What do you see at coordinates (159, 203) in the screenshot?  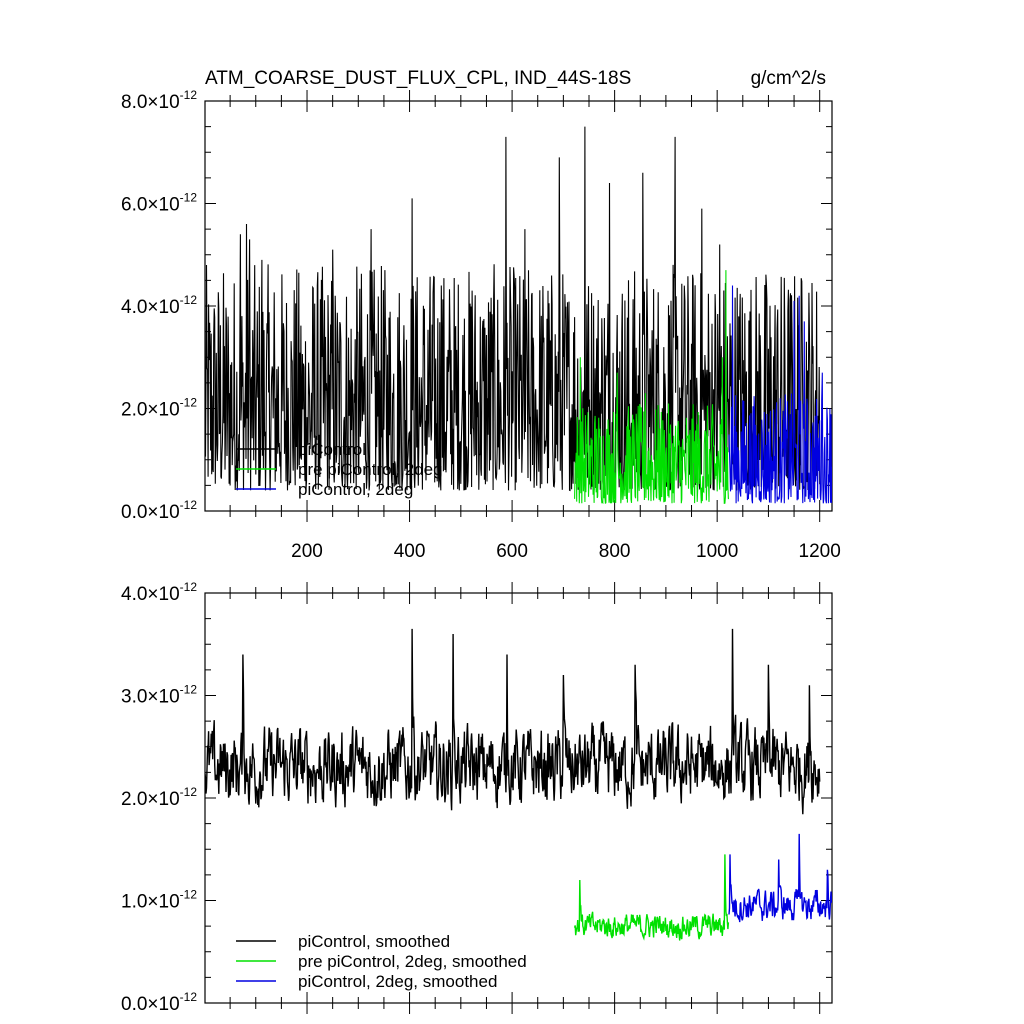 I see `y-tick-label: 6.0×10⁻¹²` at bounding box center [159, 203].